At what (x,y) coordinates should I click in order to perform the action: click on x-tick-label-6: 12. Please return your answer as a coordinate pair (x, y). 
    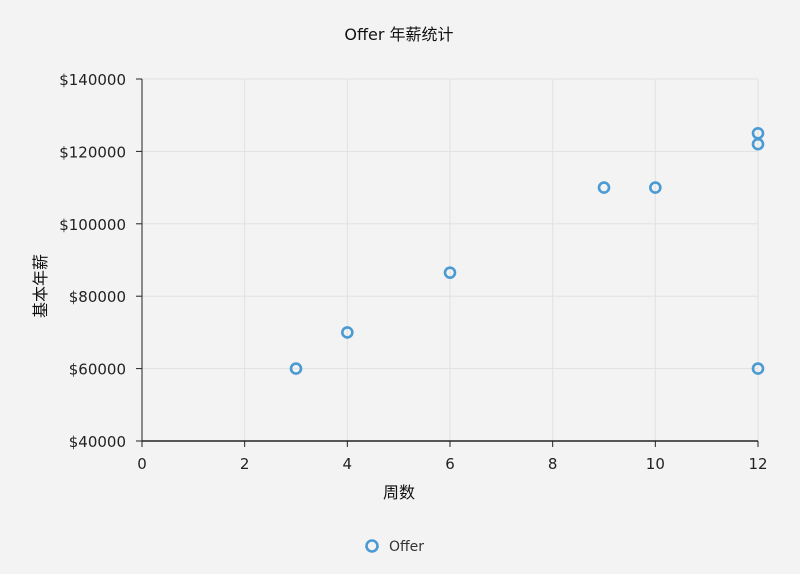
    Looking at the image, I should click on (757, 464).